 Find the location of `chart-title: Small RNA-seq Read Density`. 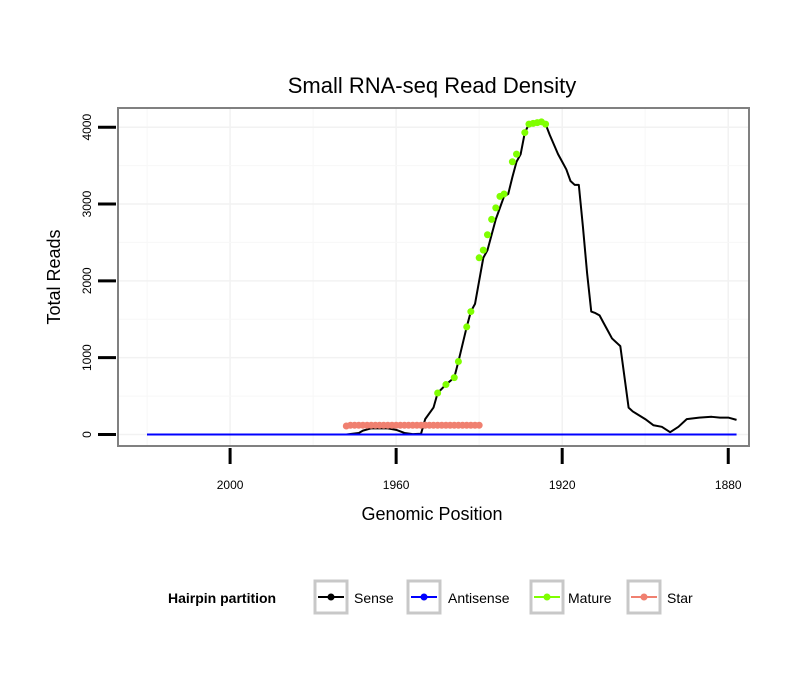

chart-title: Small RNA-seq Read Density is located at coordinates (432, 85).